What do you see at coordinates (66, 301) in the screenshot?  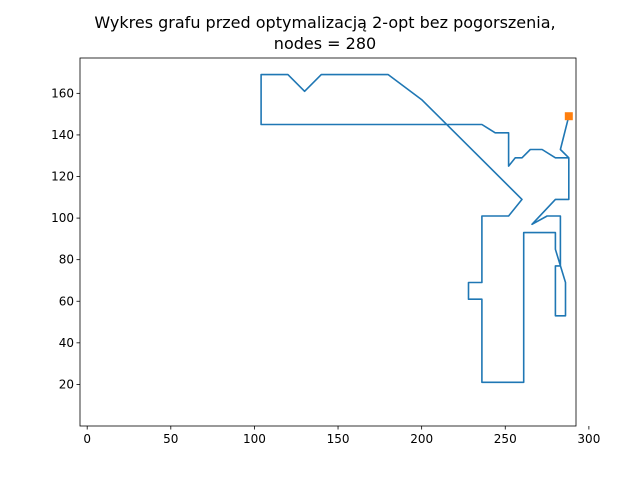 I see `y-tick-label: 60` at bounding box center [66, 301].